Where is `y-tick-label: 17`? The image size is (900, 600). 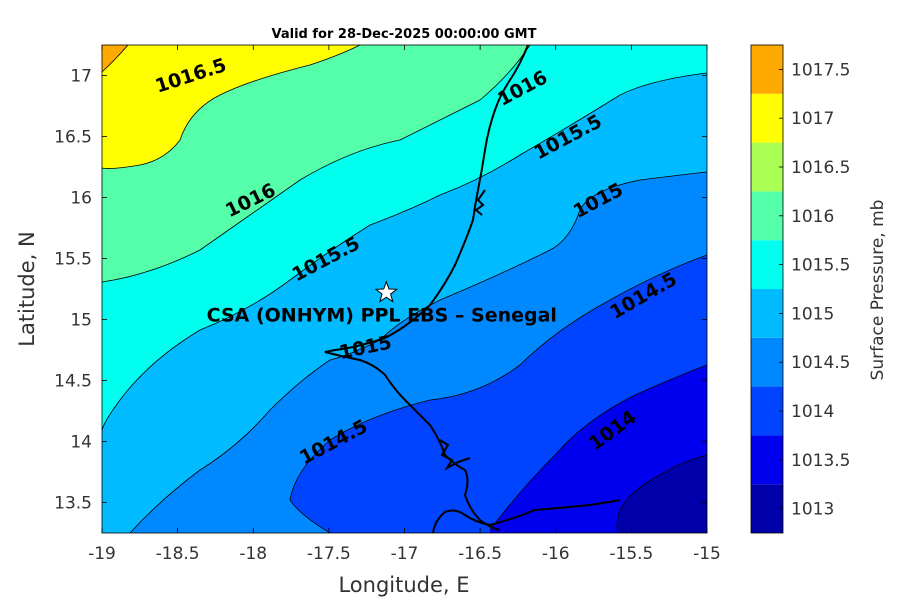
y-tick-label: 17 is located at coordinates (81, 77).